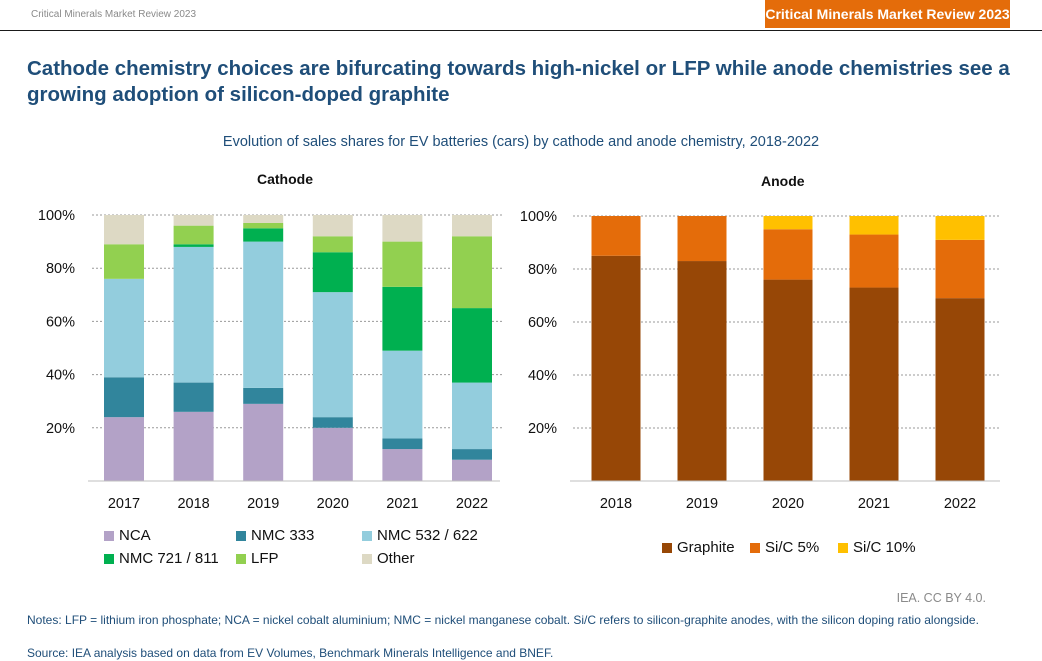  What do you see at coordinates (60, 322) in the screenshot?
I see `cathode-y-tick-label: 60%` at bounding box center [60, 322].